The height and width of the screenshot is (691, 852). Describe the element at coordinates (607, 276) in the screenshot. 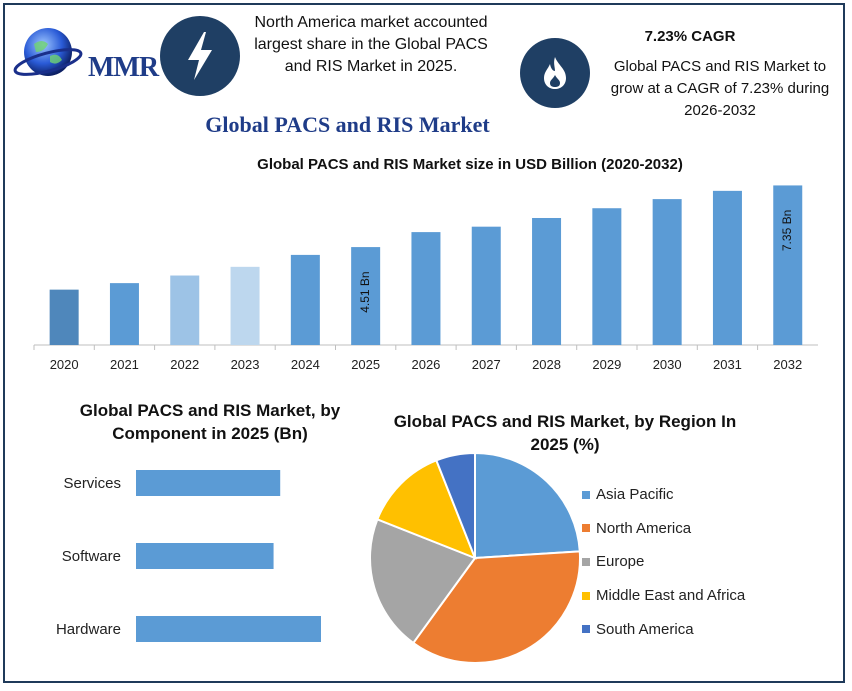

I see `bar-2029` at that location.